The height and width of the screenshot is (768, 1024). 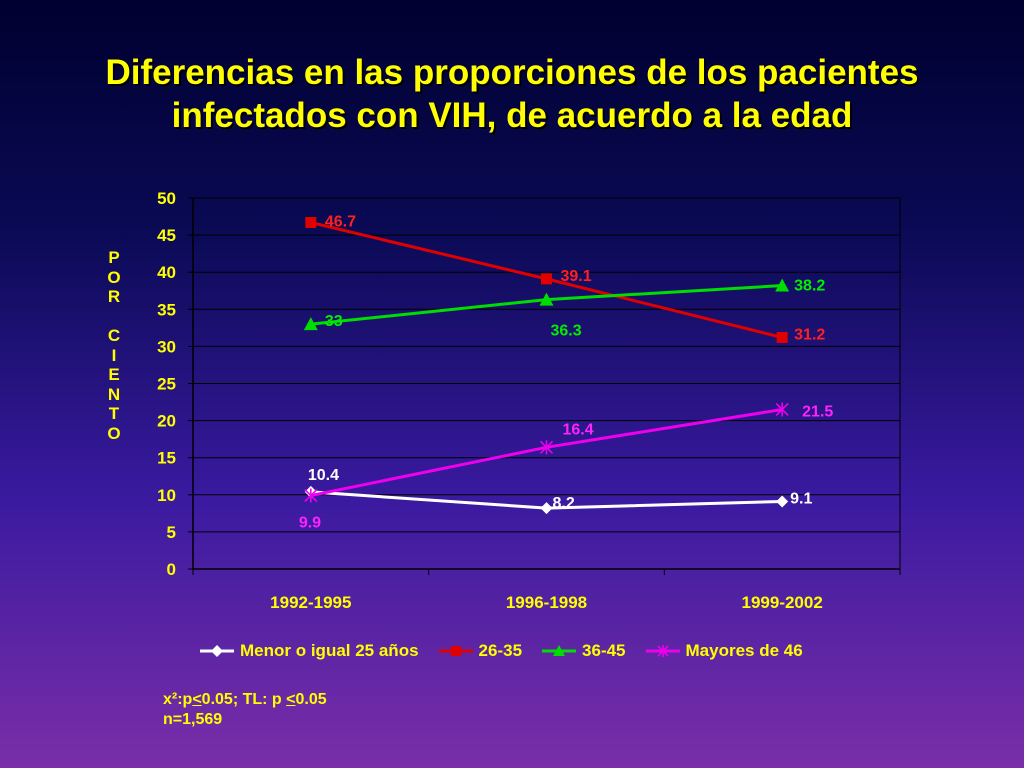 I want to click on legend-swatch-square-icon, so click(x=455, y=651).